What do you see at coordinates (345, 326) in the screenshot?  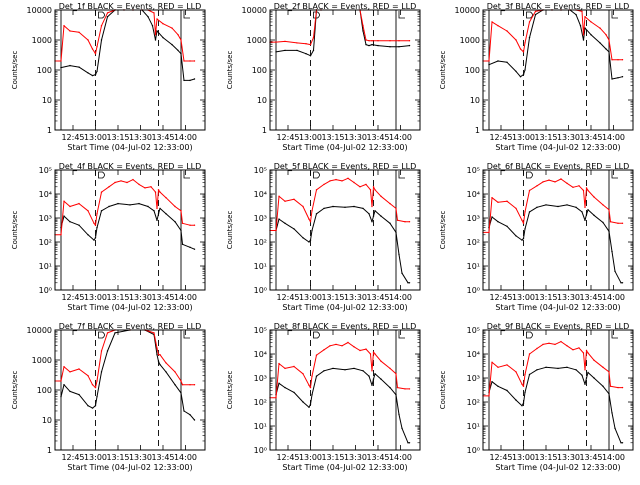 I see `chart-title: Det_8f BLACK = Events, RED = LLD` at bounding box center [345, 326].